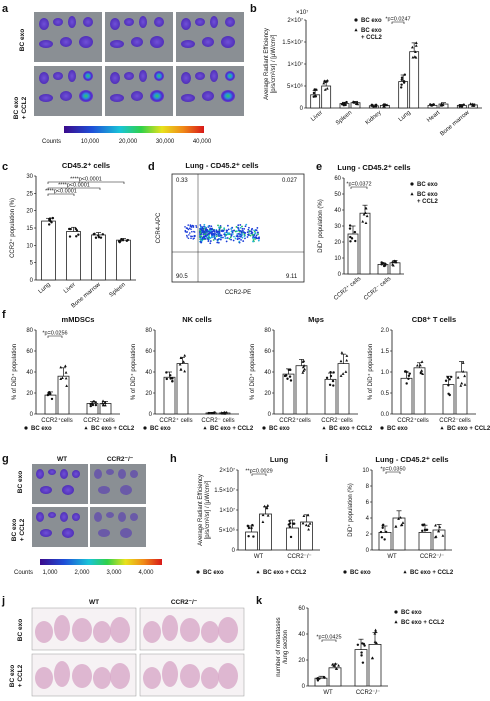  Describe the element at coordinates (197, 319) in the screenshot. I see `chart-title-f2: NK cells` at that location.